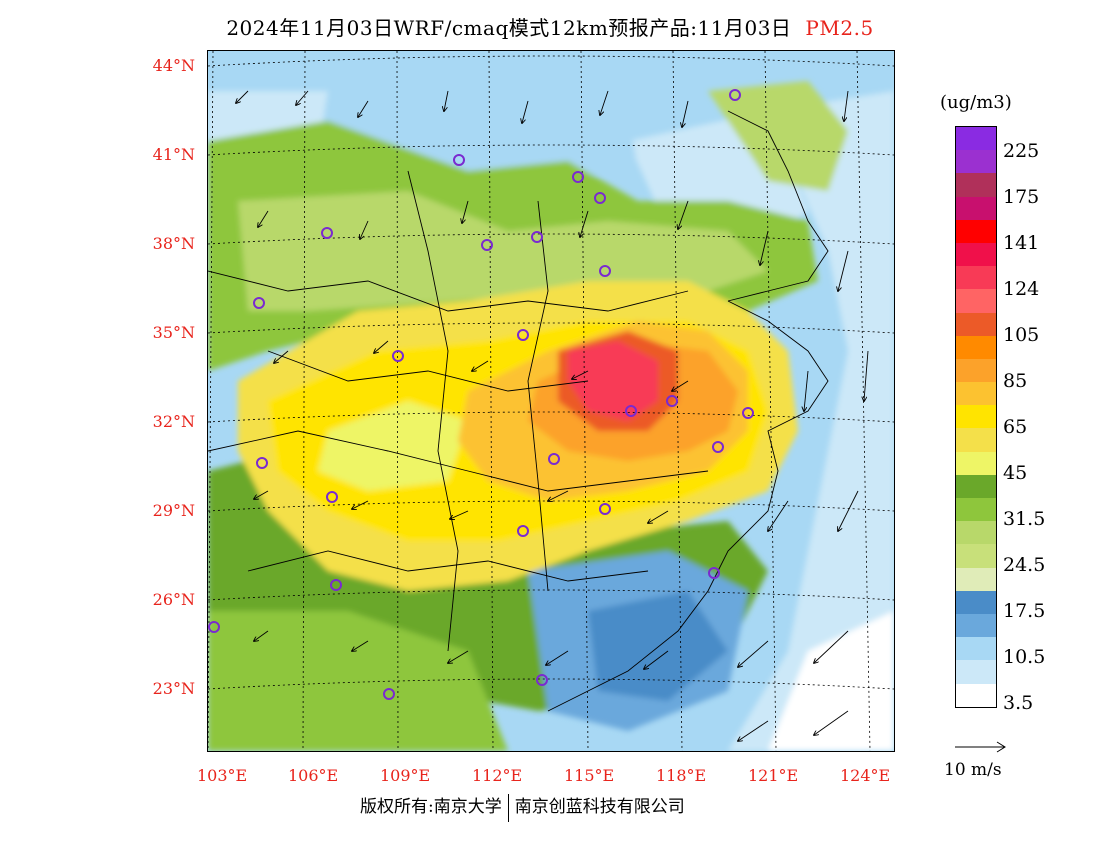 This screenshot has height=850, width=1100. What do you see at coordinates (1024, 565) in the screenshot?
I see `colorbar-label-24-5: 24.5` at bounding box center [1024, 565].